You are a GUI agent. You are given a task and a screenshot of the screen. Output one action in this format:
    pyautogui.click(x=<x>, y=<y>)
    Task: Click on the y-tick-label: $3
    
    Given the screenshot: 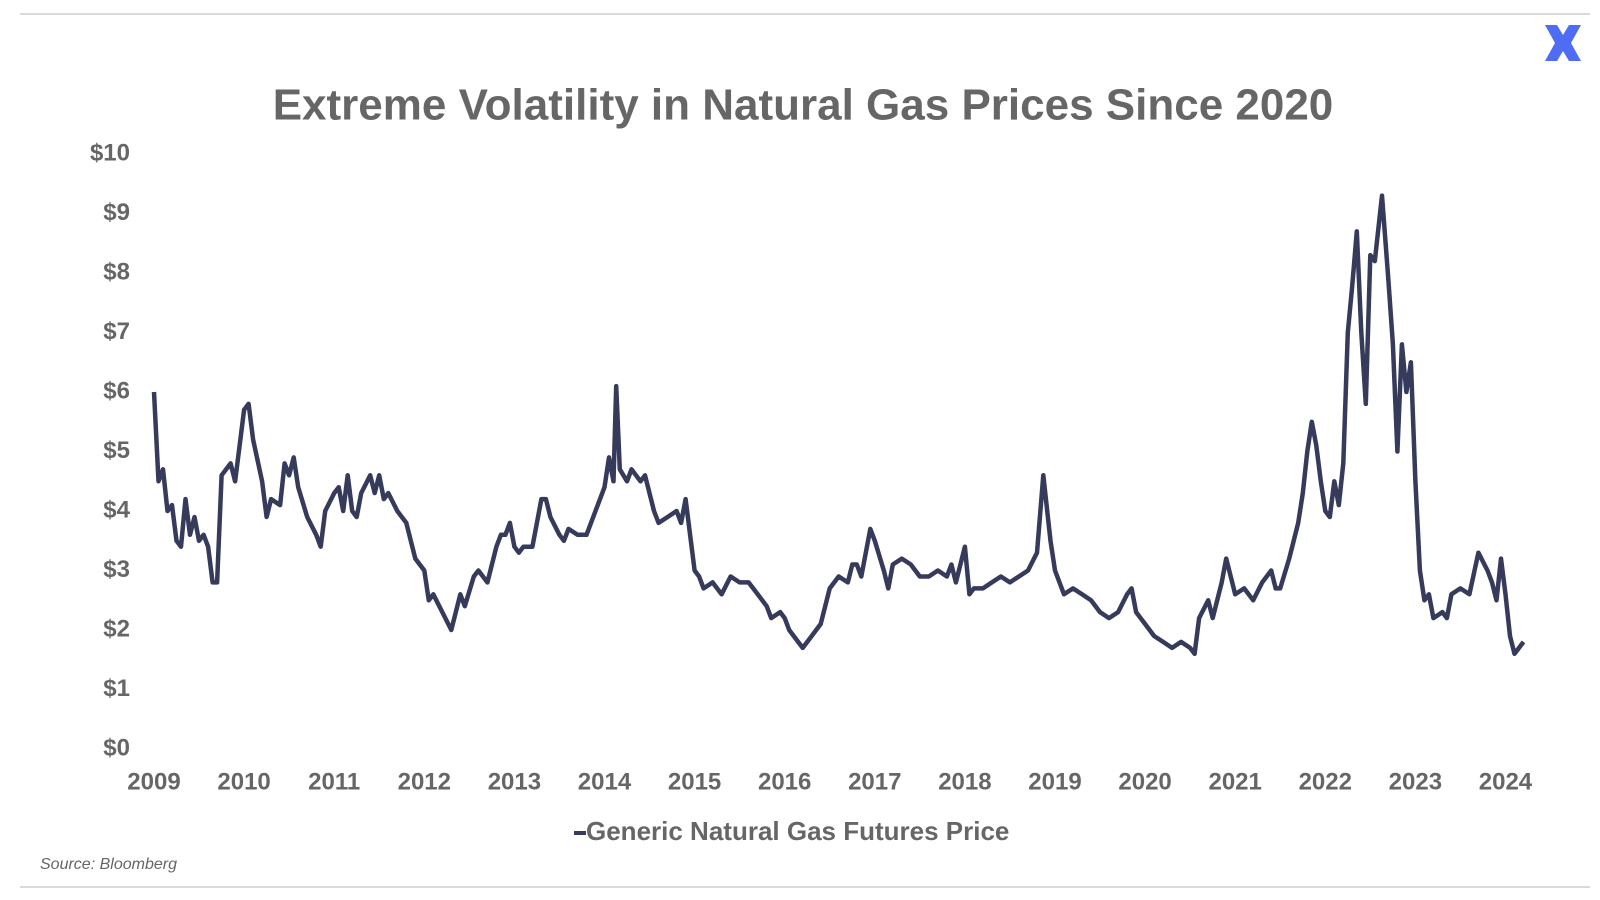 What is the action you would take?
    pyautogui.click(x=116, y=569)
    